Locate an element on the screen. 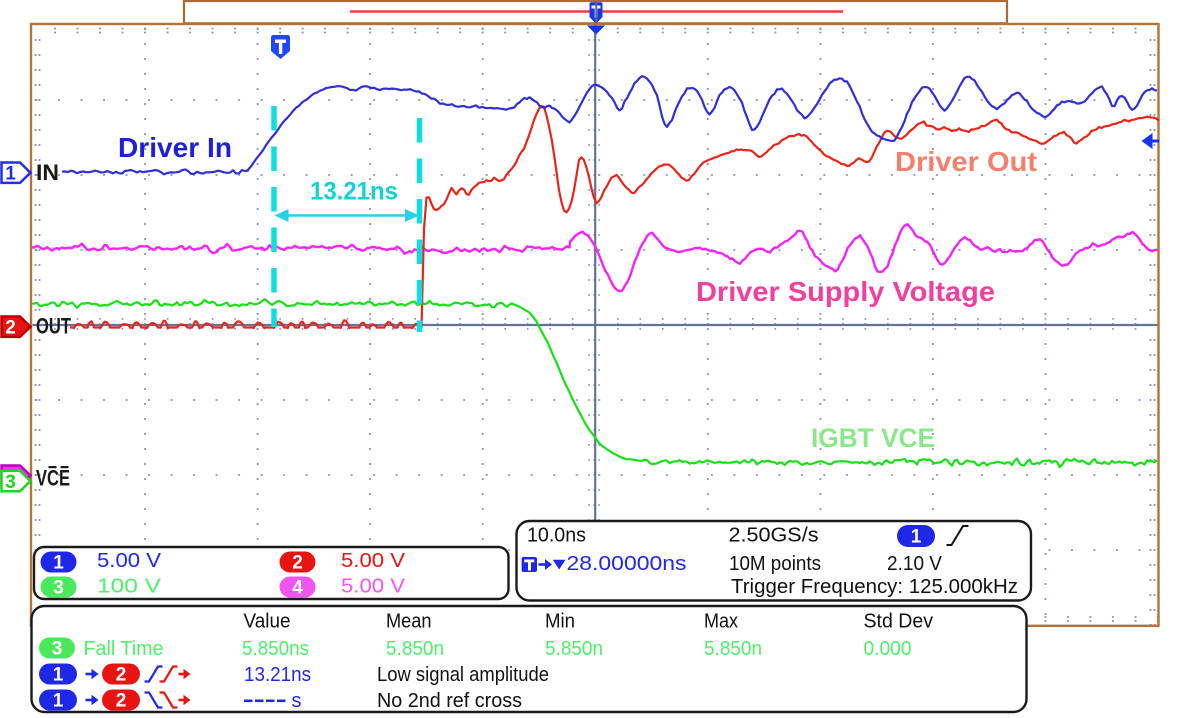 This screenshot has height=718, width=1200. svg-text: Mean is located at coordinates (409, 622).